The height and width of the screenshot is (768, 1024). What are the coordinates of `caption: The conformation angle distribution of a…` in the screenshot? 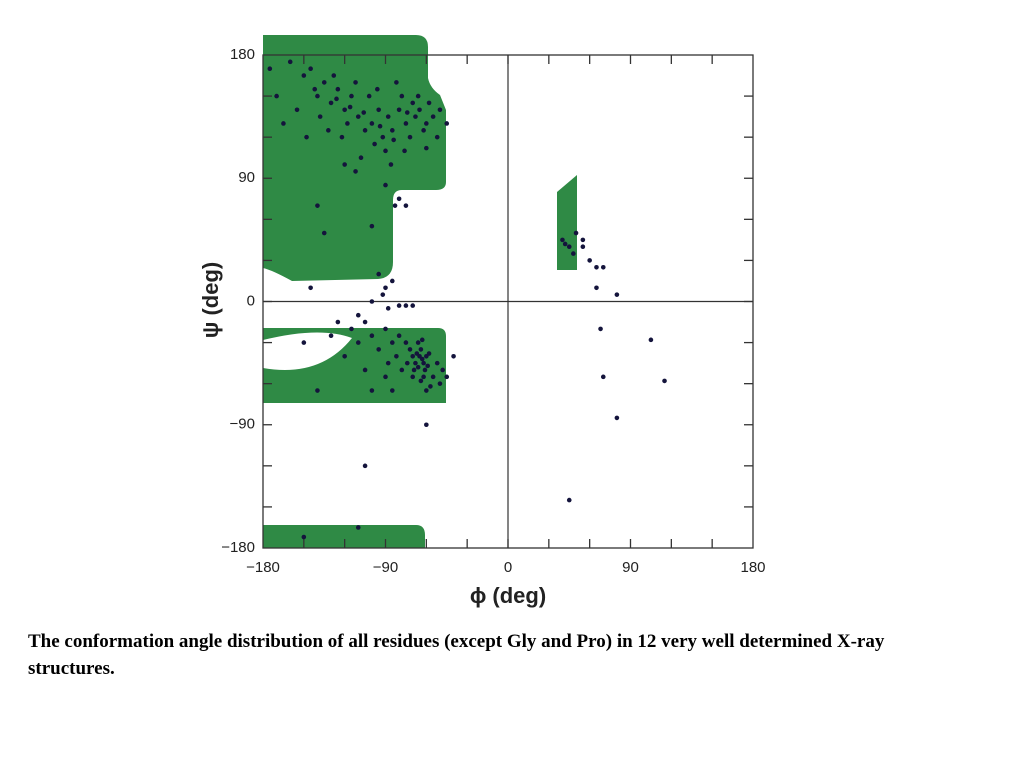 It's located at (456, 655).